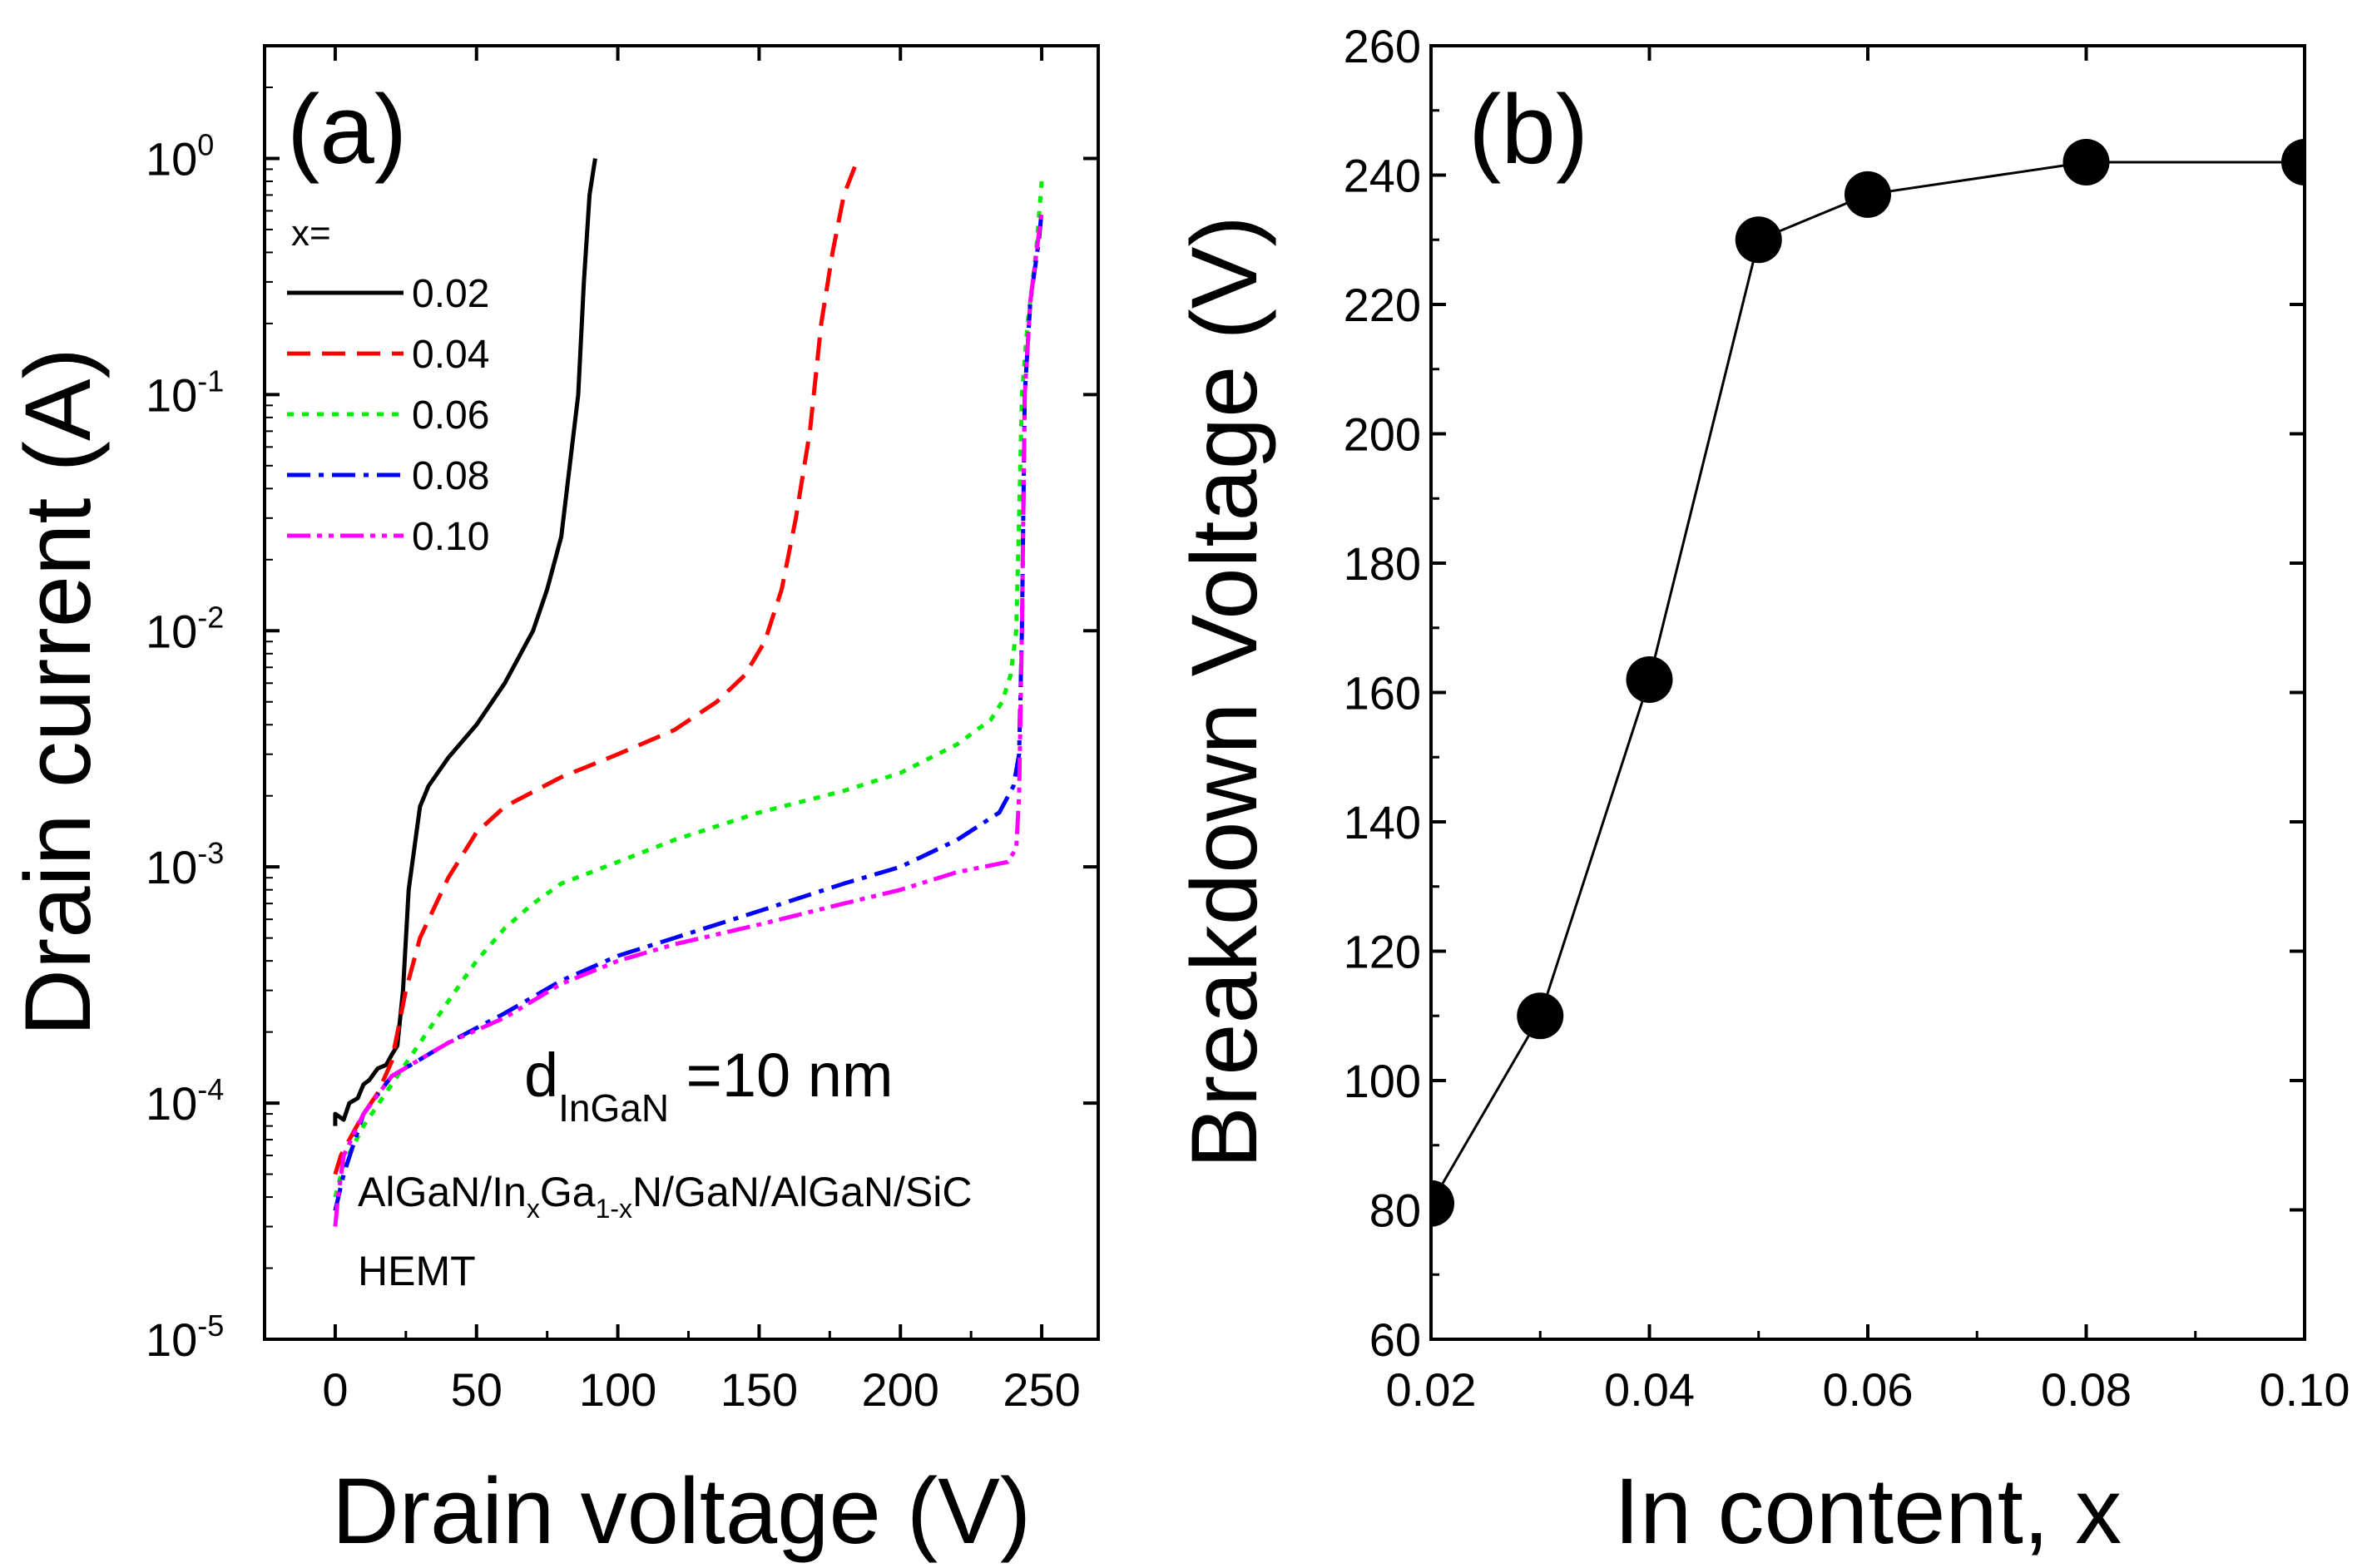  What do you see at coordinates (210, 853) in the screenshot?
I see `y-tick-exponent: -3` at bounding box center [210, 853].